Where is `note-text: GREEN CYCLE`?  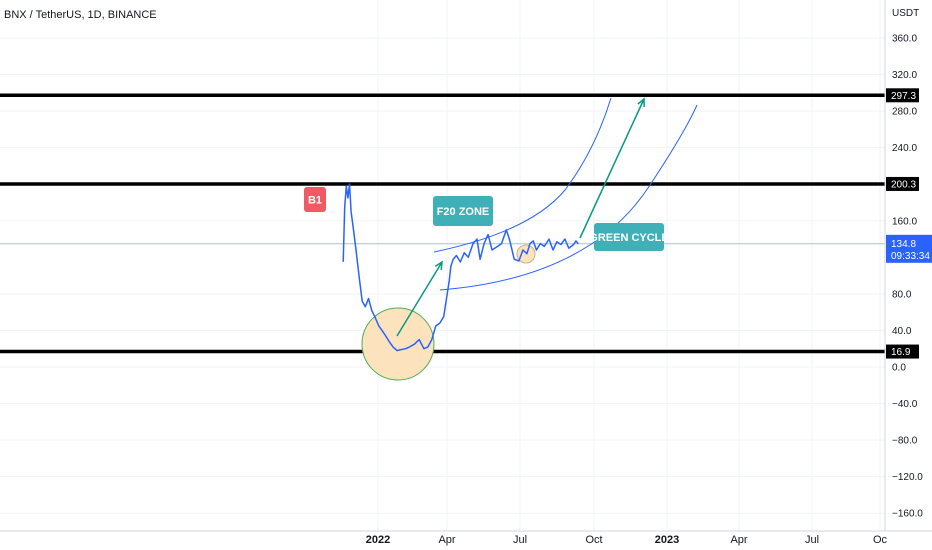
note-text: GREEN CYCLE is located at coordinates (628, 238).